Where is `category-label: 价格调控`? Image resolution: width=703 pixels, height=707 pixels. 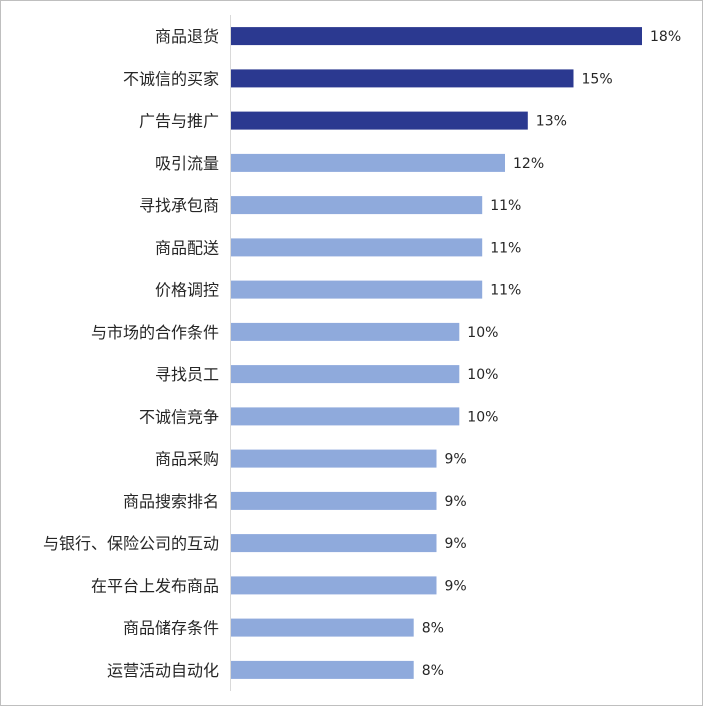
category-label: 价格调控 is located at coordinates (187, 290).